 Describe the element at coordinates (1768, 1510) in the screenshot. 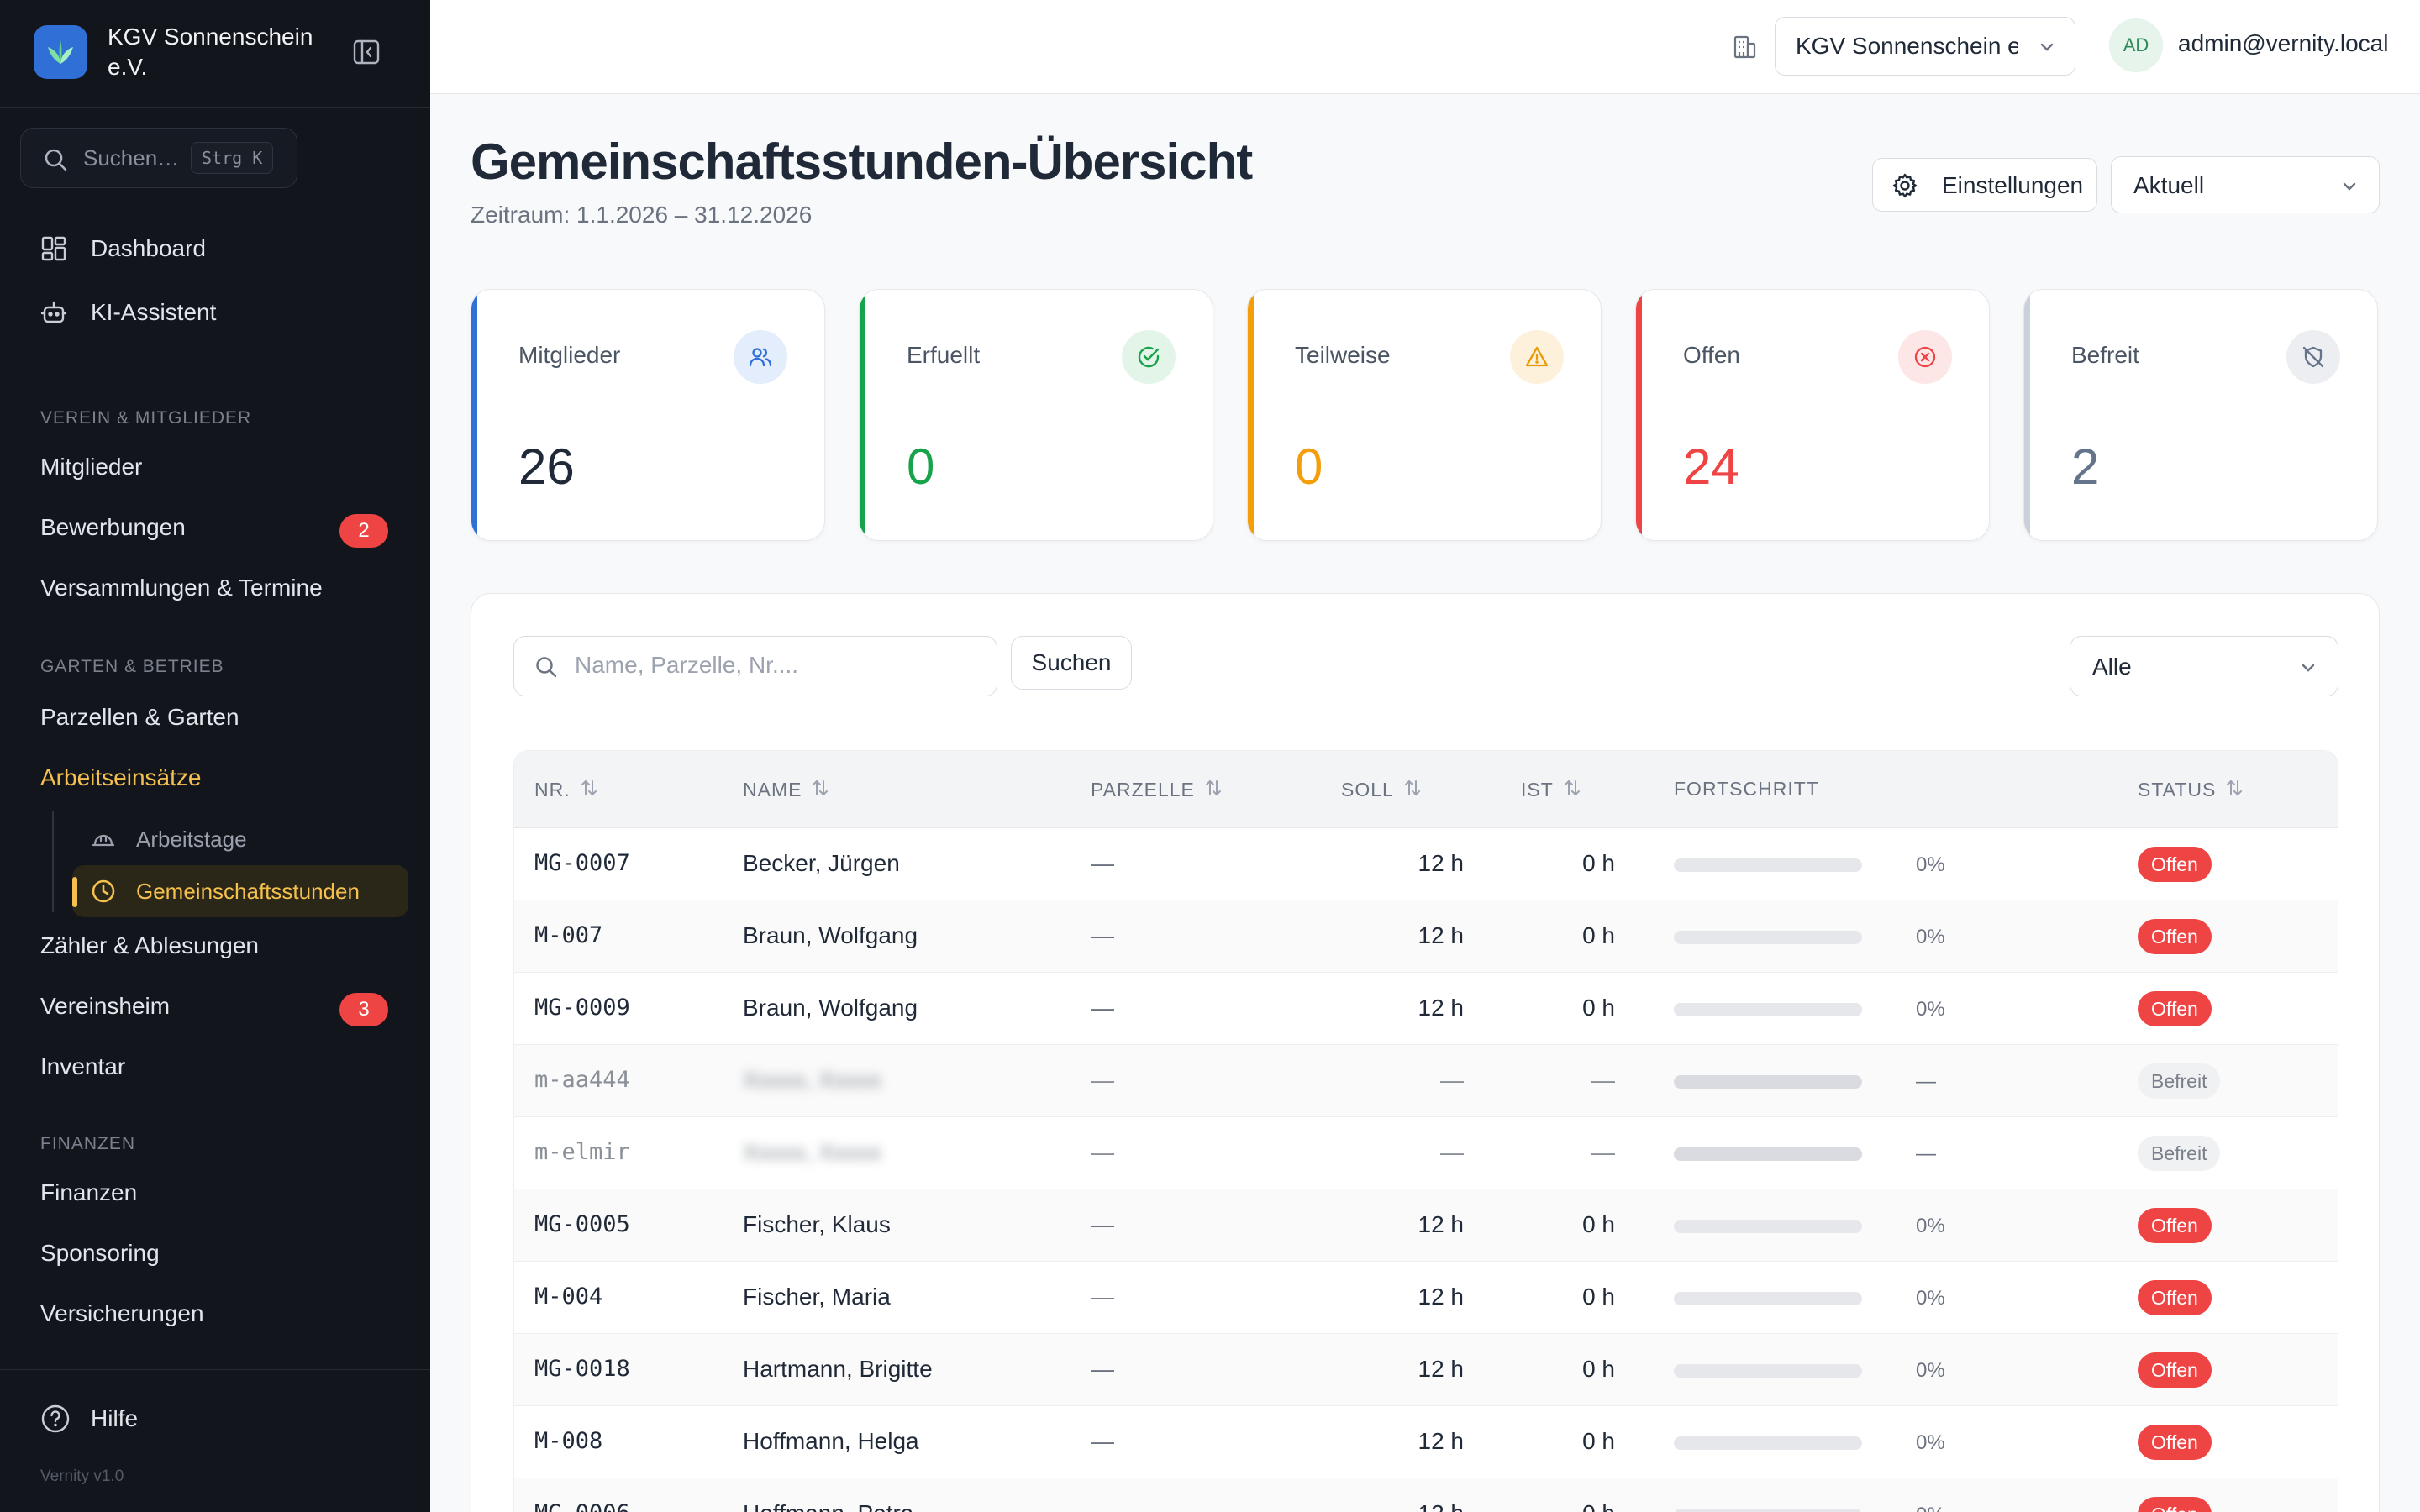

I see `progress-bar` at that location.